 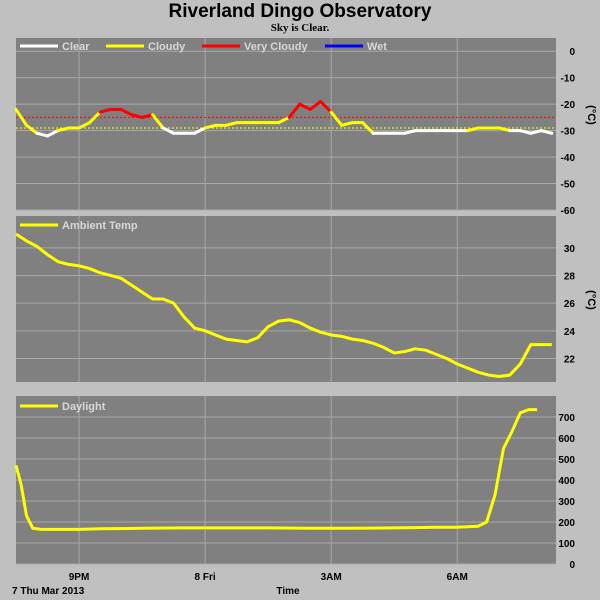 What do you see at coordinates (568, 158) in the screenshot?
I see `y-tick-label: -40` at bounding box center [568, 158].